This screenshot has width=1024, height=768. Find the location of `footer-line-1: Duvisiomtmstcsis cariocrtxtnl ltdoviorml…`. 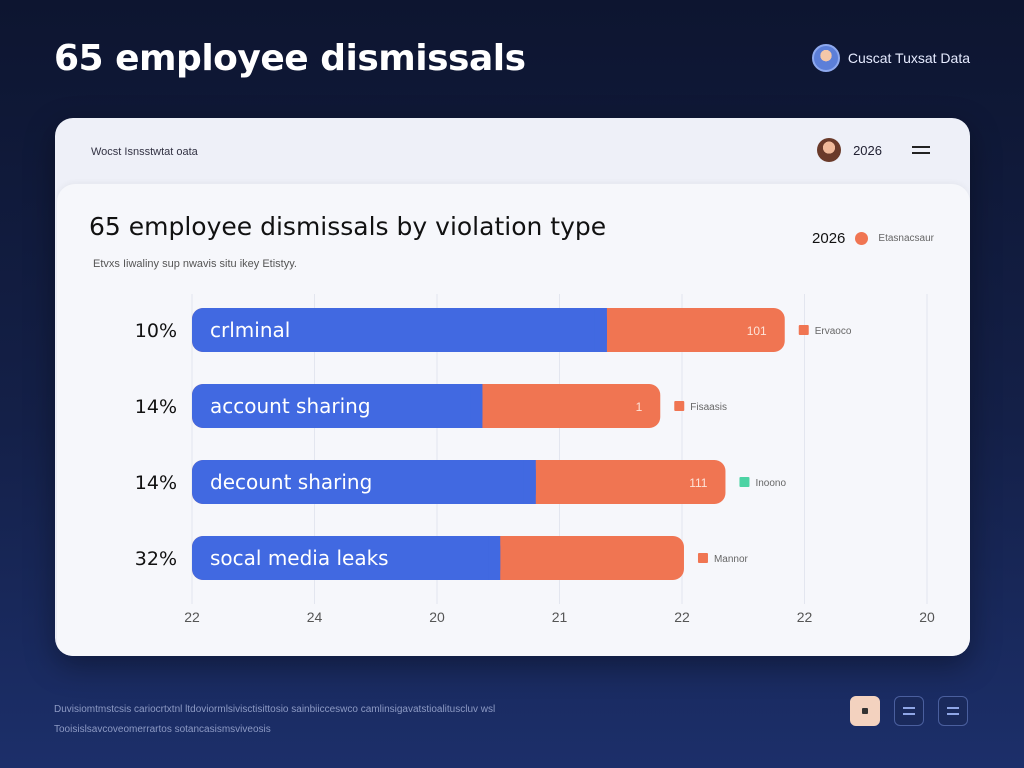

footer-line-1: Duvisiomtmstcsis cariocrtxtnl ltdoviorml… is located at coordinates (275, 709).